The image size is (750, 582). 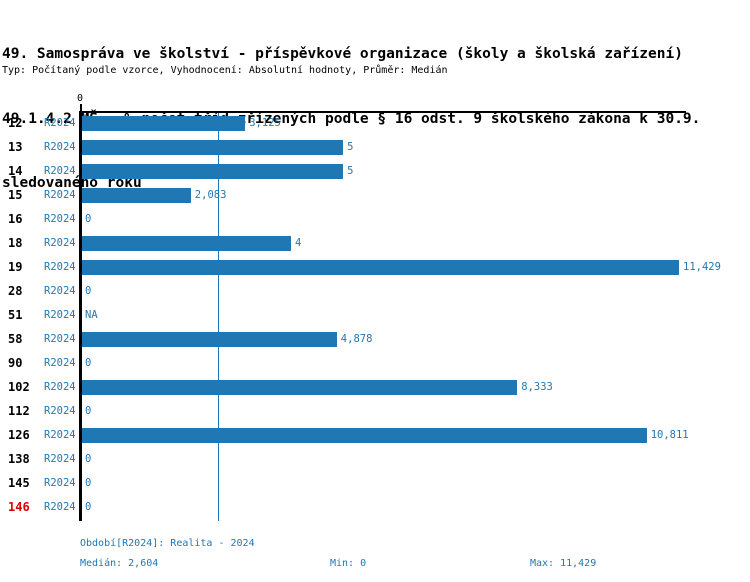 What do you see at coordinates (15, 339) in the screenshot?
I see `row-id-label: 58` at bounding box center [15, 339].